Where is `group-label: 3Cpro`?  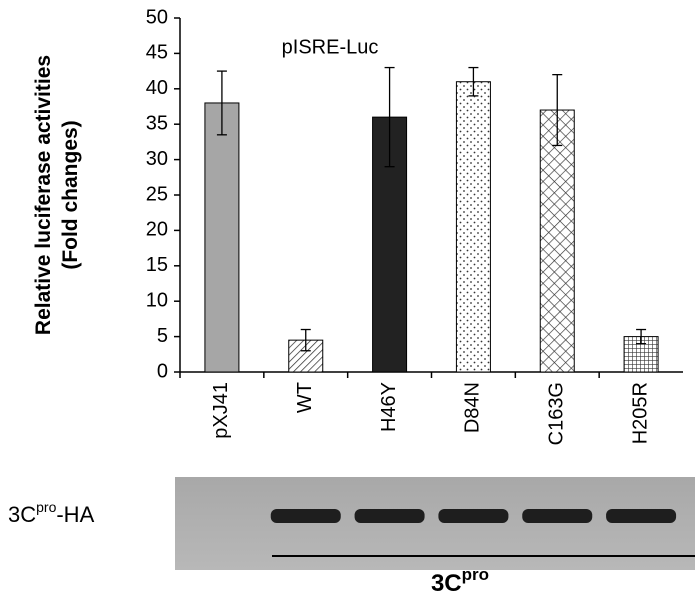
group-label: 3Cpro is located at coordinates (460, 581).